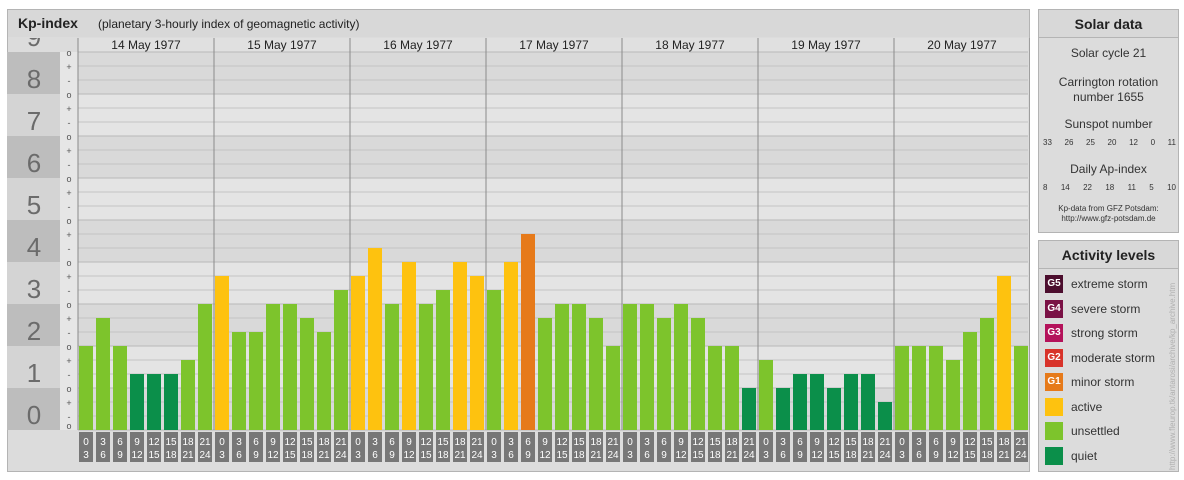  I want to click on chart-title: Kp-index, so click(48, 23).